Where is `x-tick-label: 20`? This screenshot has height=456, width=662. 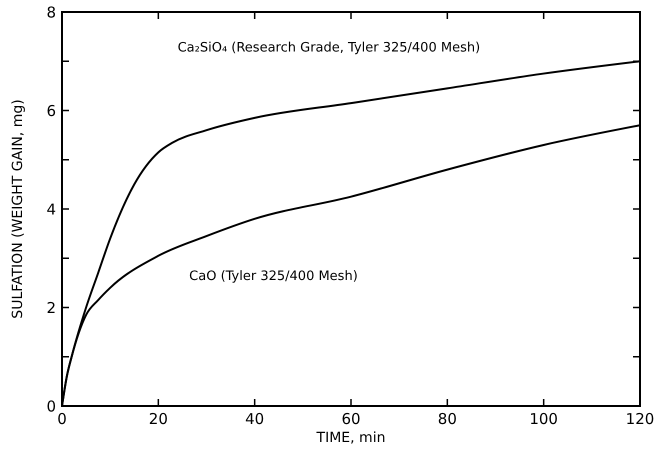 x-tick-label: 20 is located at coordinates (158, 419).